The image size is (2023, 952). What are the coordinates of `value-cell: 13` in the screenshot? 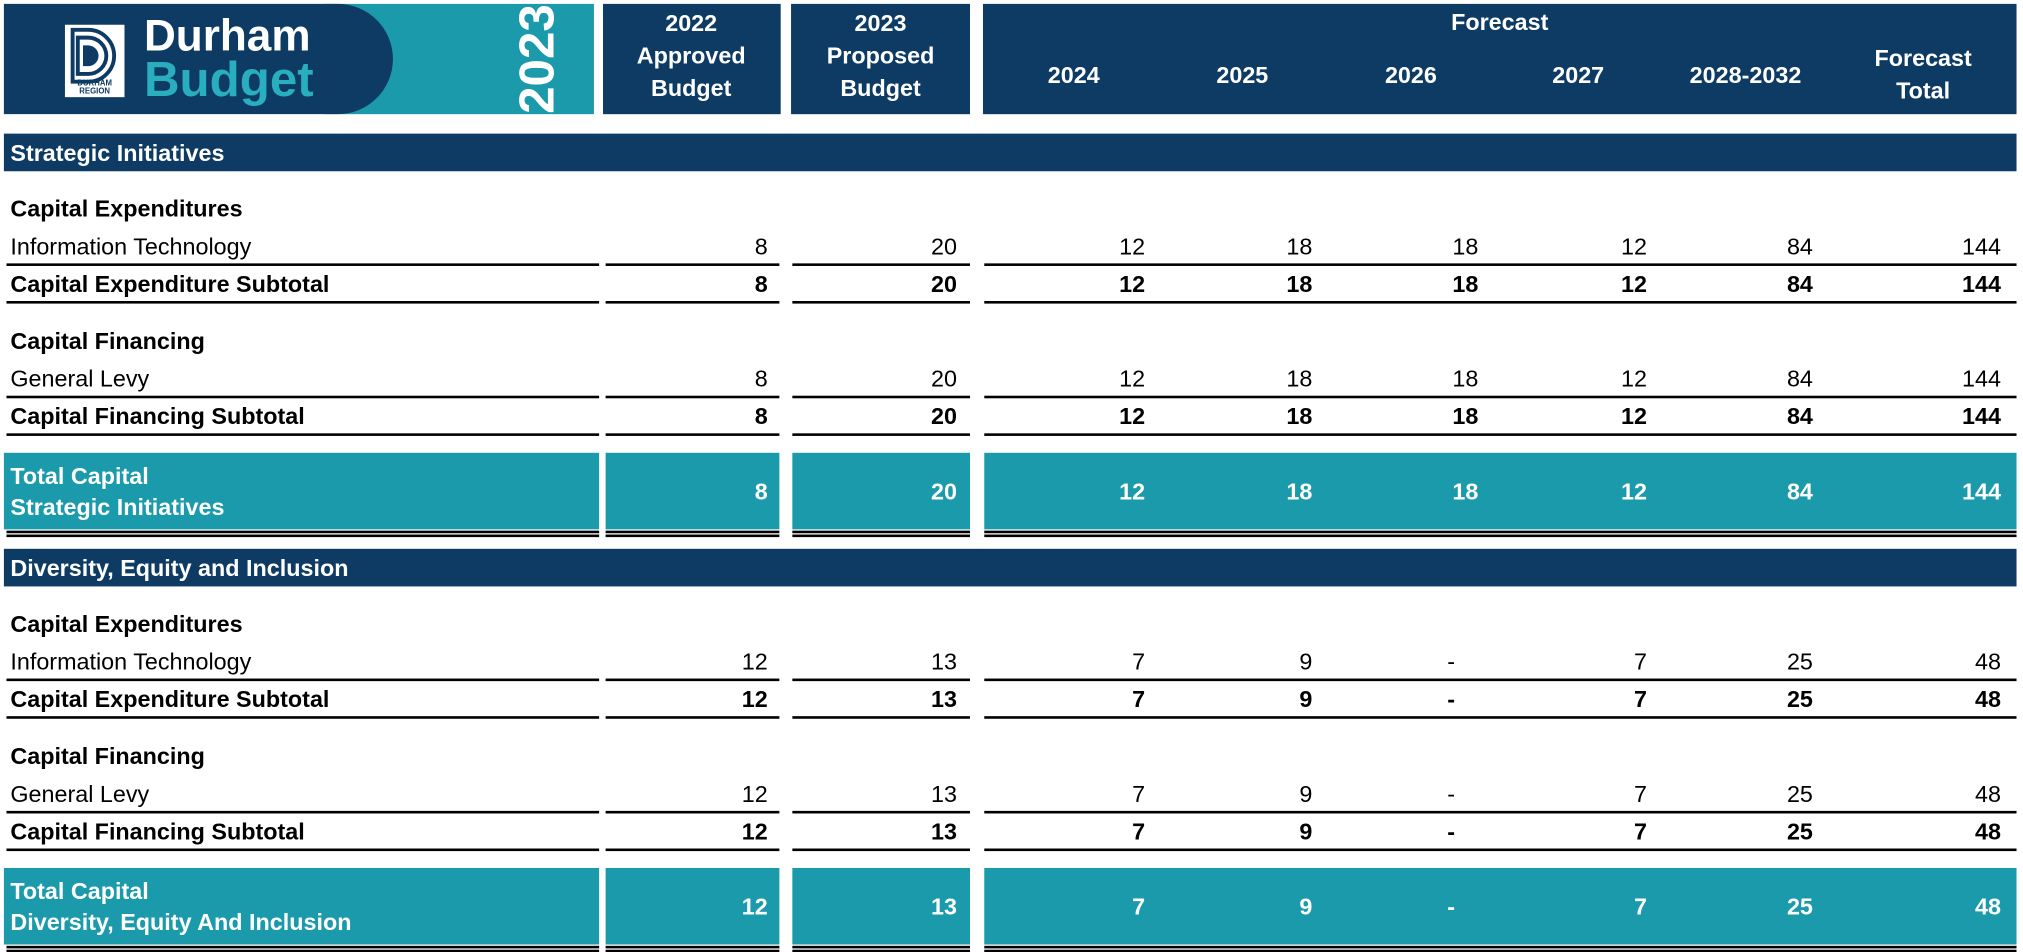 It's located at (944, 906).